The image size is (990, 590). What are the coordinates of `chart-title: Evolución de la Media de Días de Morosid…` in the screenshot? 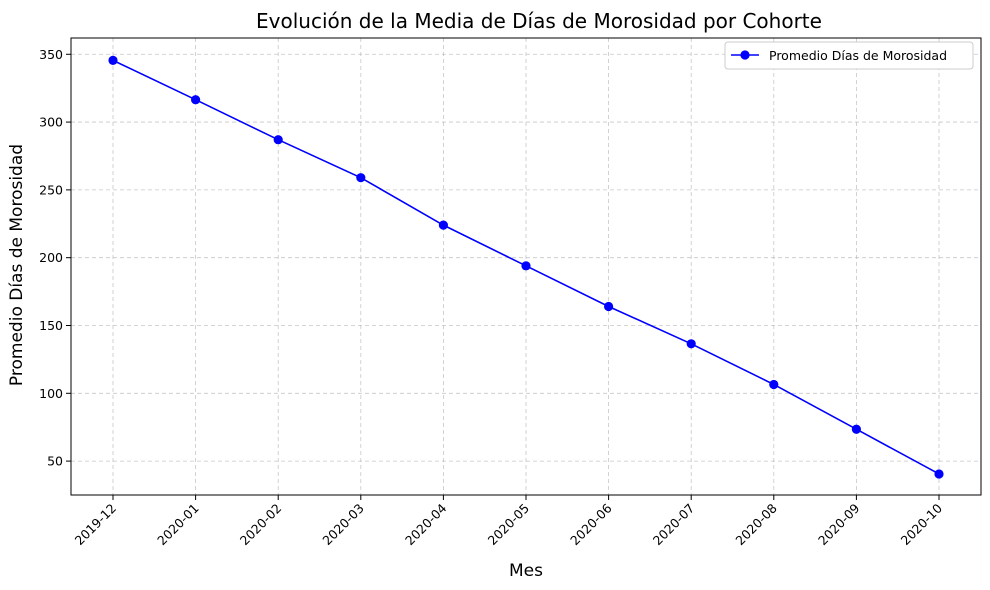 It's located at (539, 21).